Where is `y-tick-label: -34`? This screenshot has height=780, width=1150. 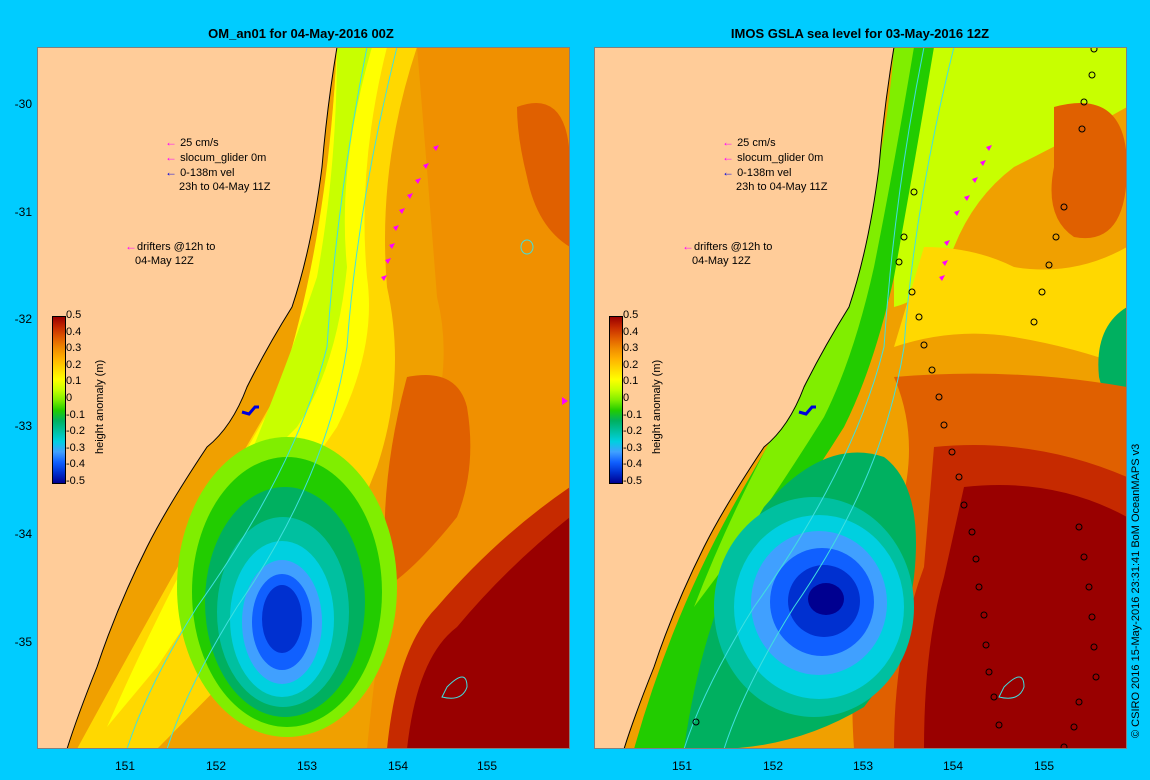 y-tick-label: -34 is located at coordinates (23, 534).